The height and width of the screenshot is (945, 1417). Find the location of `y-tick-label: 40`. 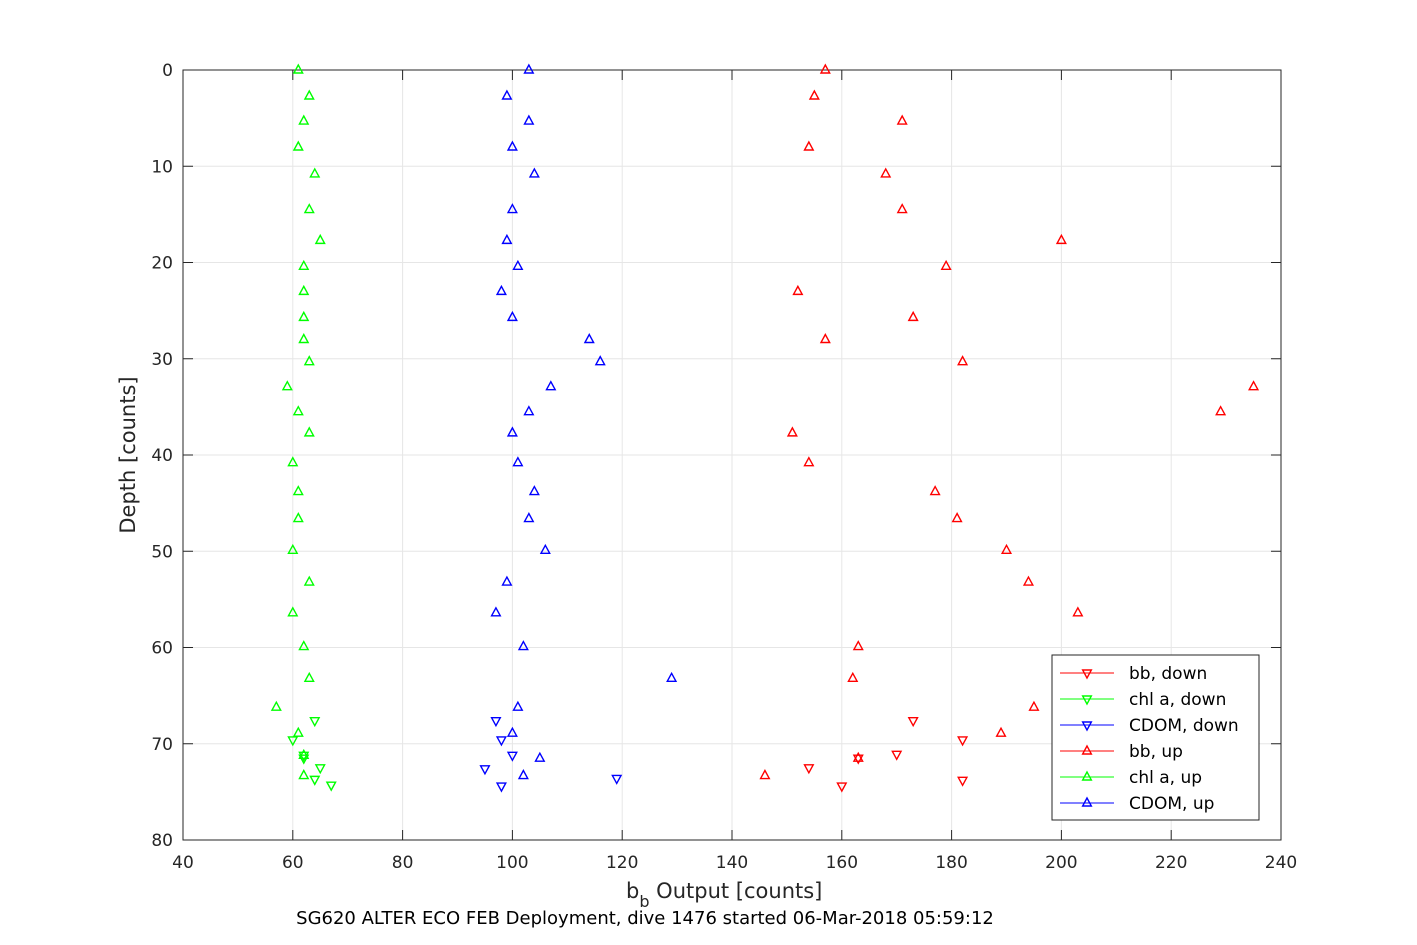

y-tick-label: 40 is located at coordinates (162, 456).